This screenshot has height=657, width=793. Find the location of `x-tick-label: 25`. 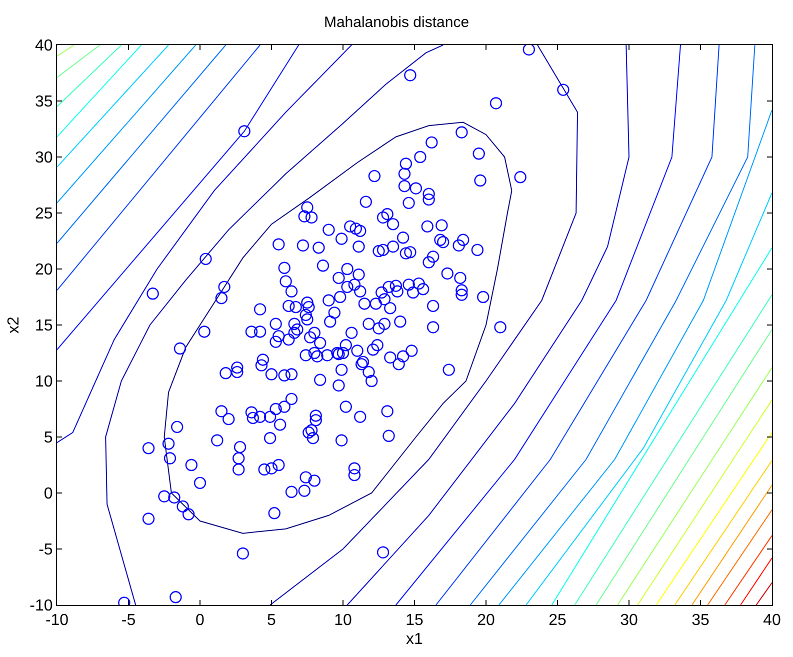

x-tick-label: 25 is located at coordinates (557, 621).